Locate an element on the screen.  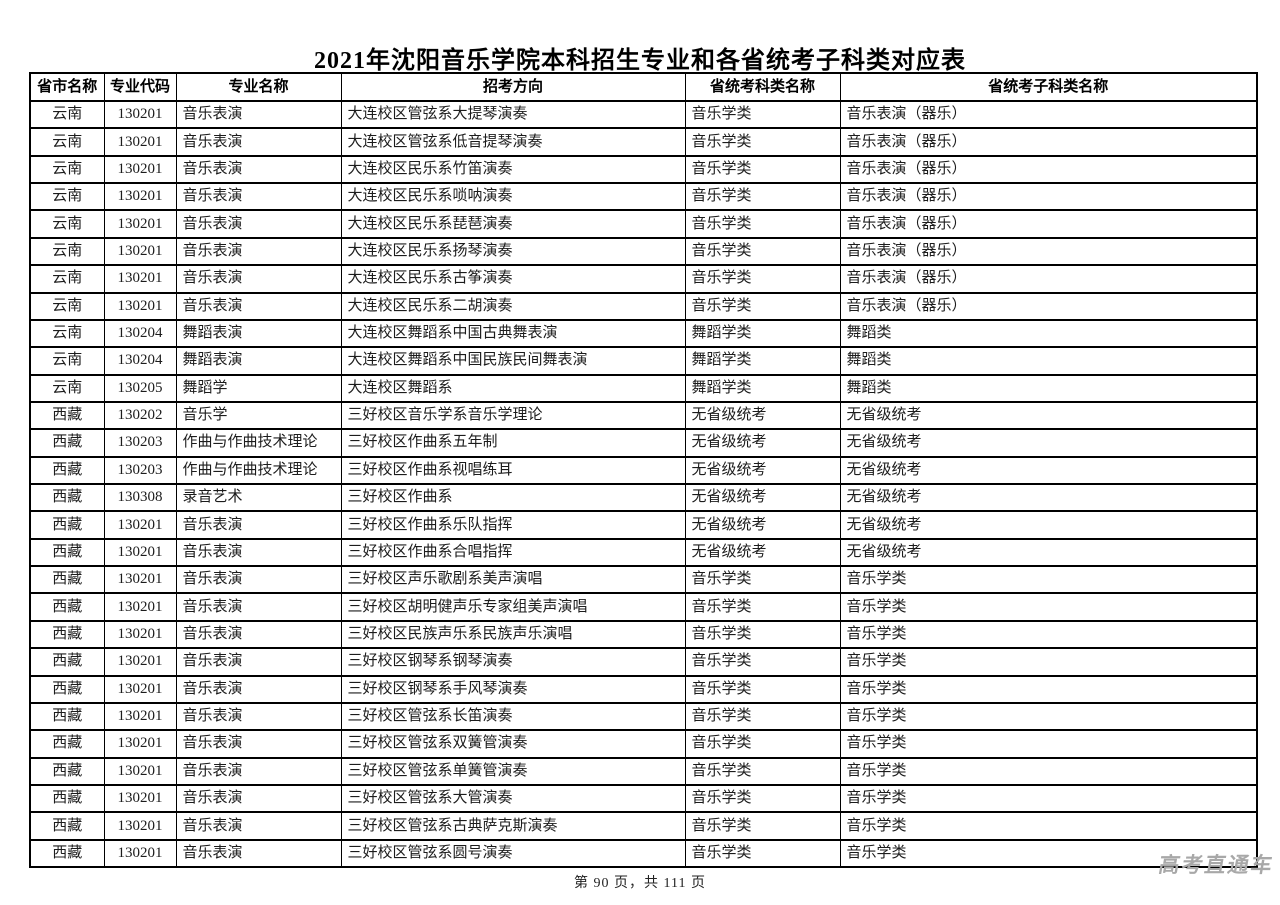
cell-exam-category: 舞蹈学类 is located at coordinates (762, 361).